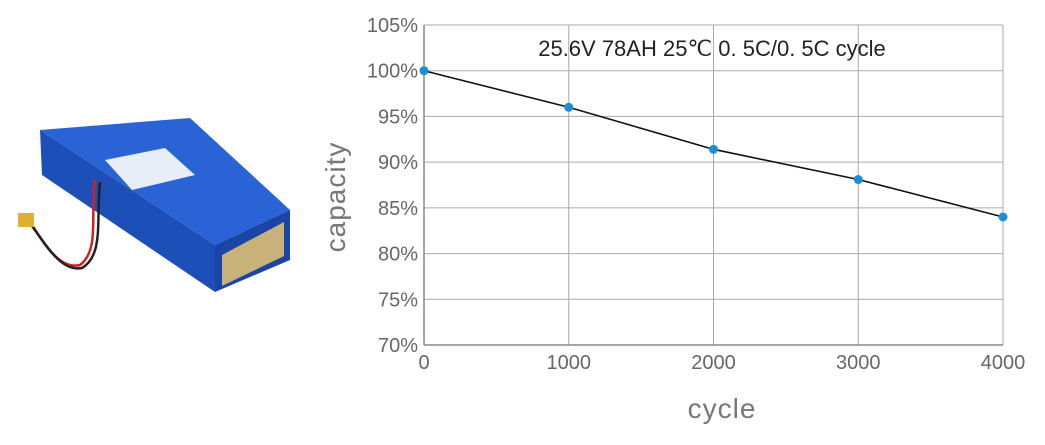 The height and width of the screenshot is (445, 1045). I want to click on x-axis-label: cycle, so click(722, 408).